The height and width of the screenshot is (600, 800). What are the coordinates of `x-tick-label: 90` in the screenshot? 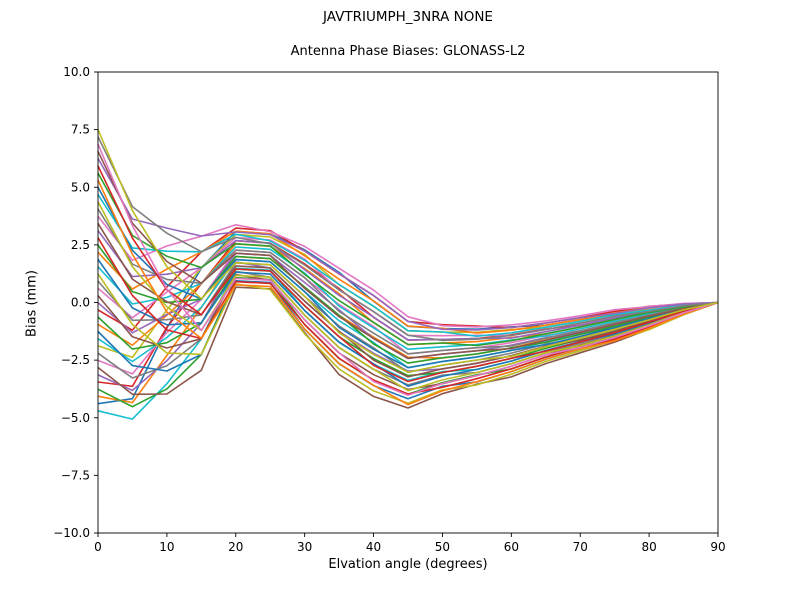 It's located at (717, 547).